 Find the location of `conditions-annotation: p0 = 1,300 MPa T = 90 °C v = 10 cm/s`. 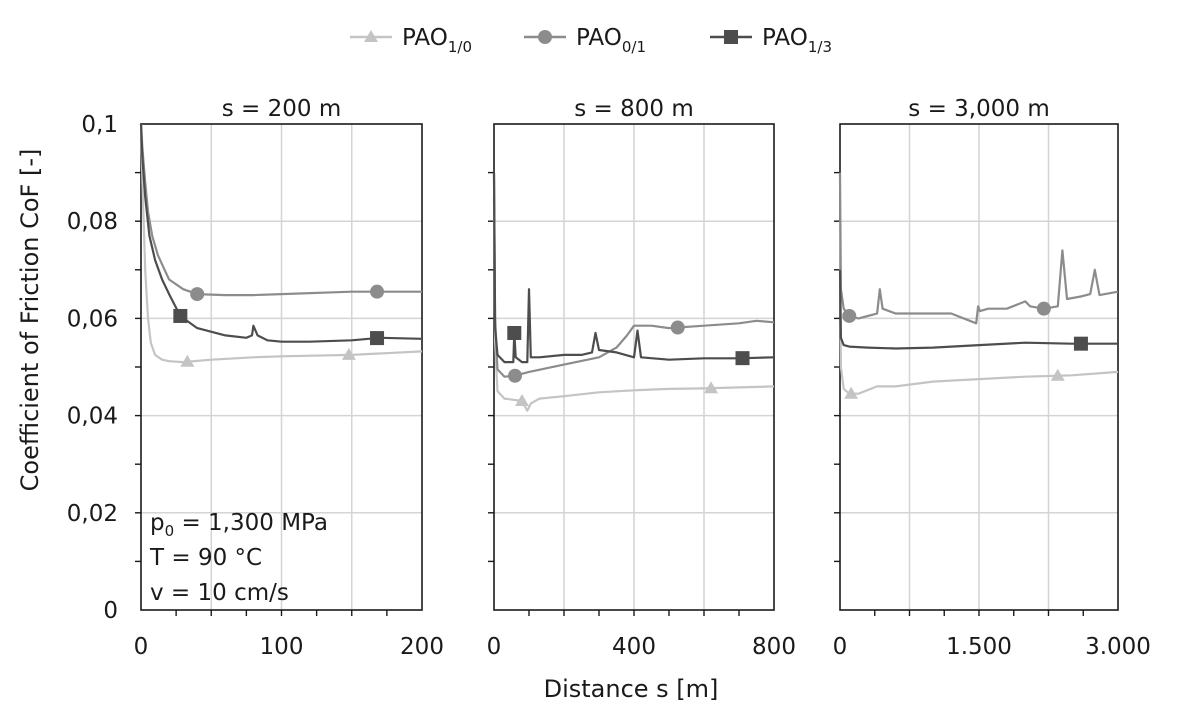

conditions-annotation: p0 = 1,300 MPa T = 90 °C v = 10 cm/s is located at coordinates (238, 558).